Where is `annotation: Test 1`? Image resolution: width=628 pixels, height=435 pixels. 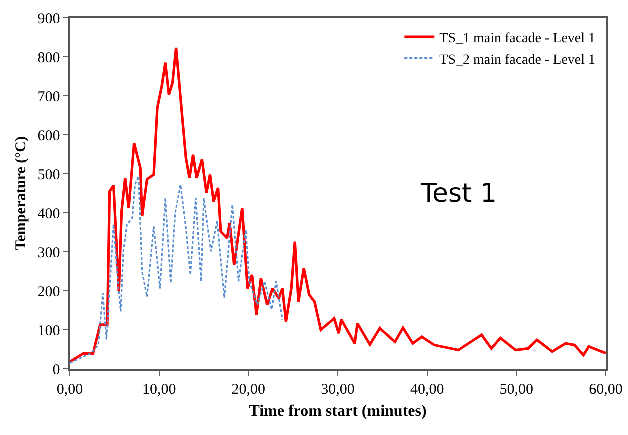 annotation: Test 1 is located at coordinates (459, 194).